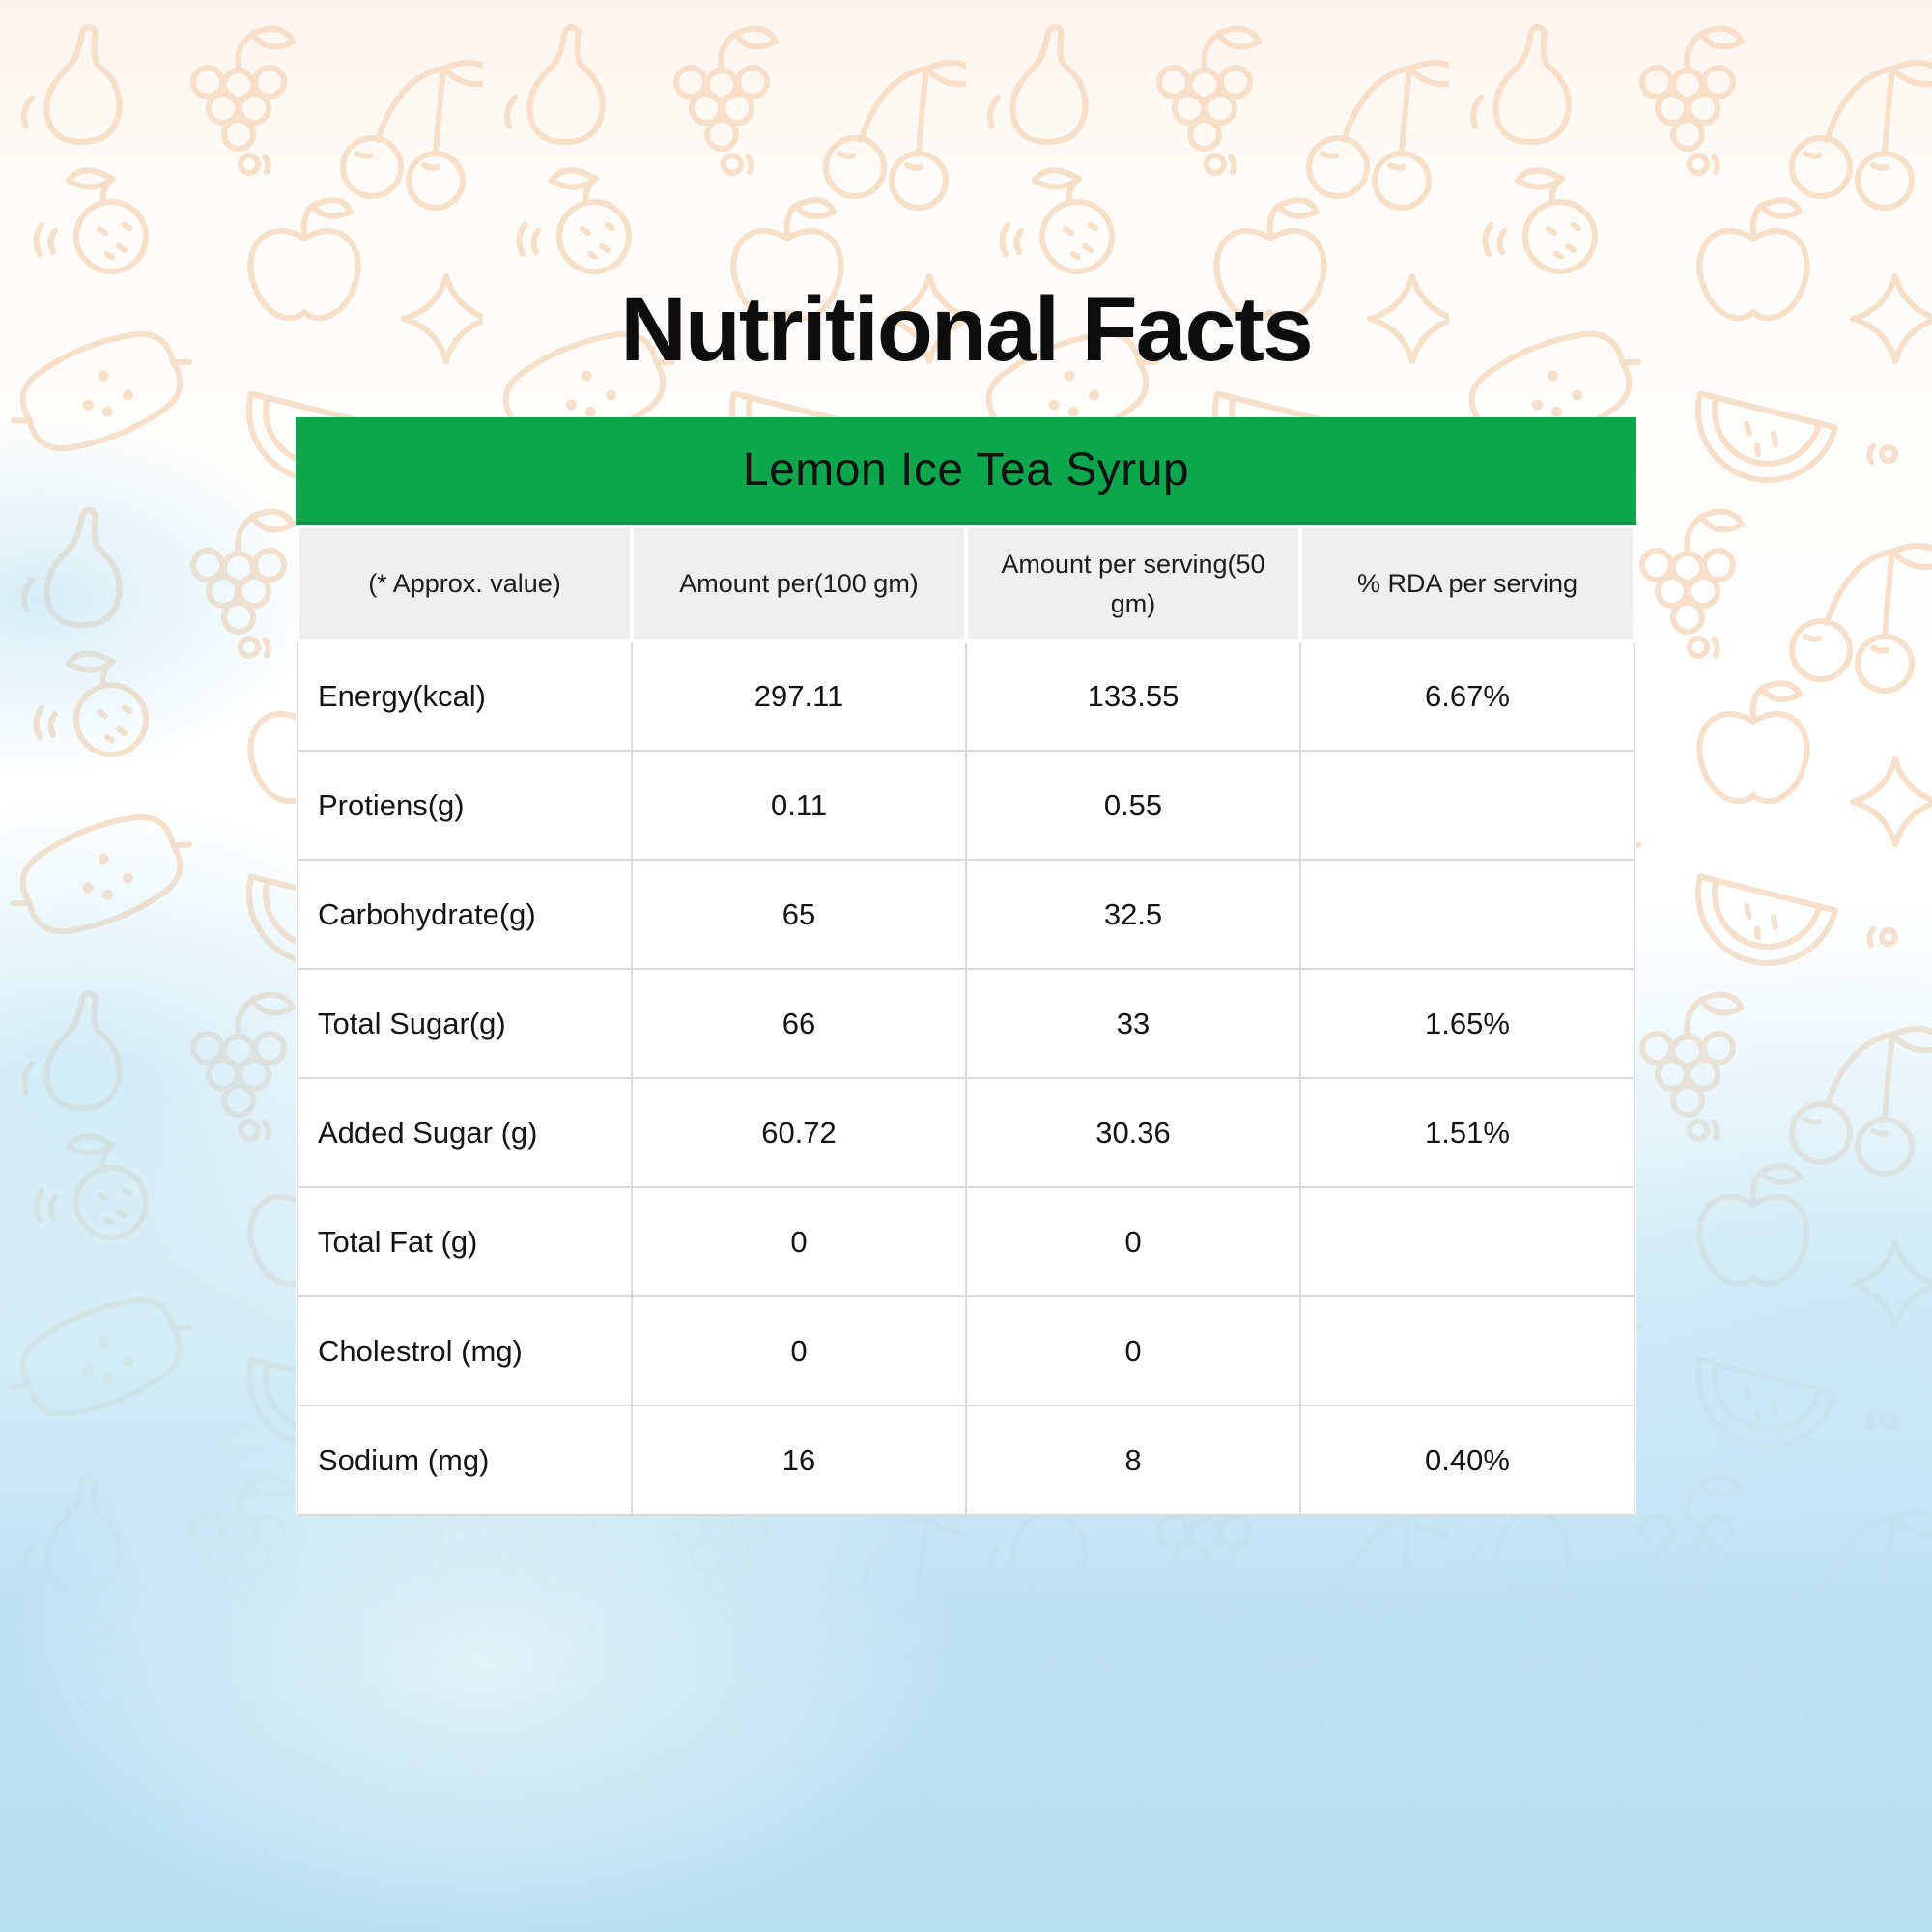 The image size is (1932, 1932). Describe the element at coordinates (967, 329) in the screenshot. I see `page-title: Nutritional Facts` at that location.